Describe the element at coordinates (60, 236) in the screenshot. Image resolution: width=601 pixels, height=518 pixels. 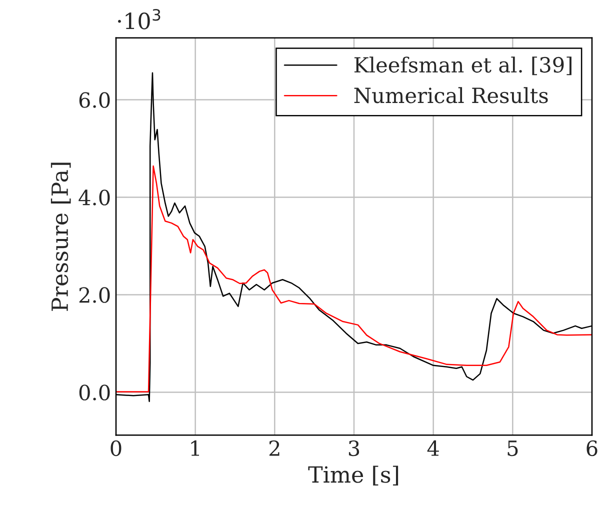
I see `y-axis-title: Pressure [Pa]` at that location.